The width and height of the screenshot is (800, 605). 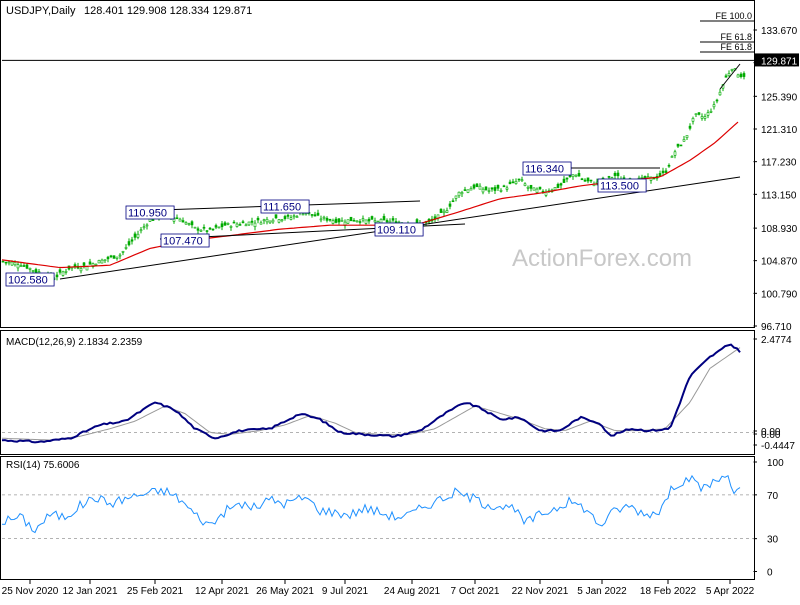 I want to click on pivot-label: 102.580, so click(x=28, y=281).